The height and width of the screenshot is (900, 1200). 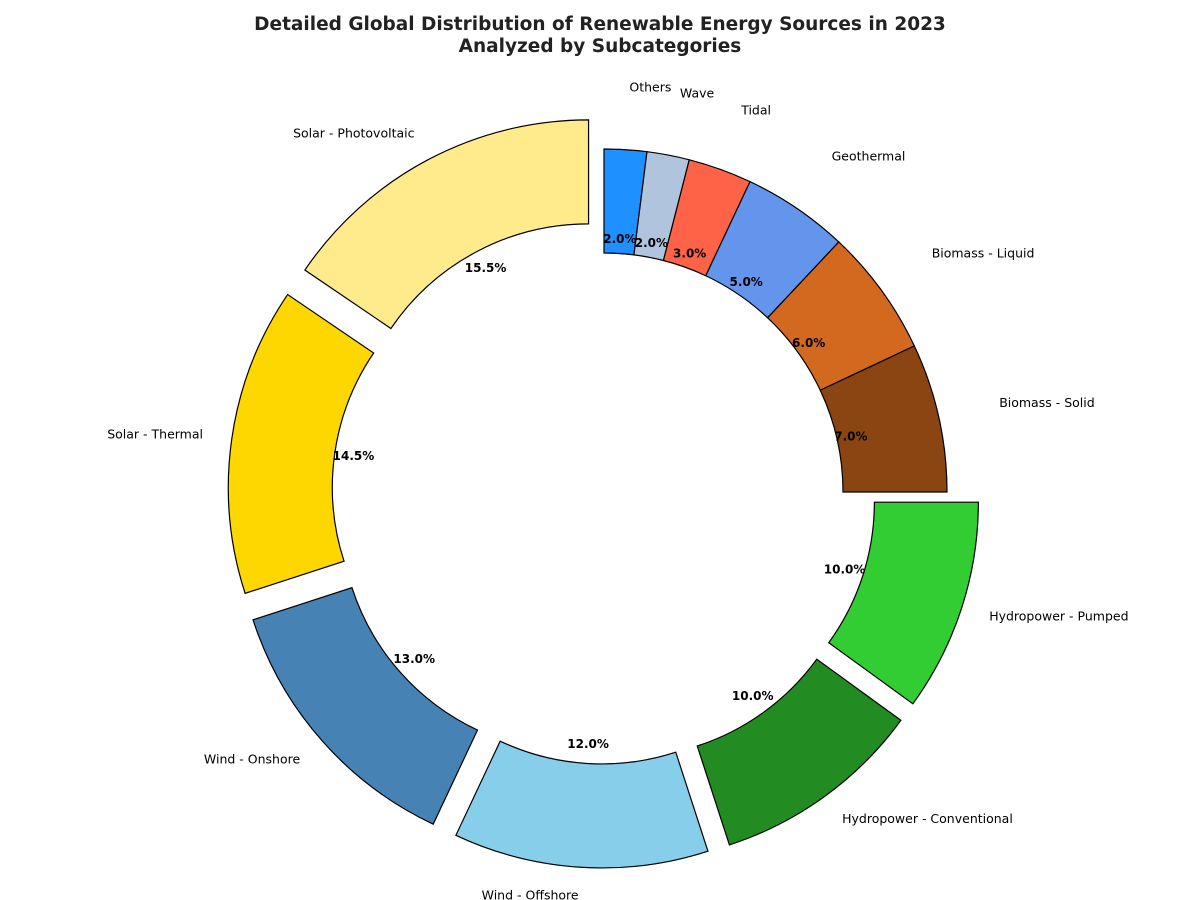 I want to click on category-label-solar-thermal: Solar - Thermal, so click(x=155, y=433).